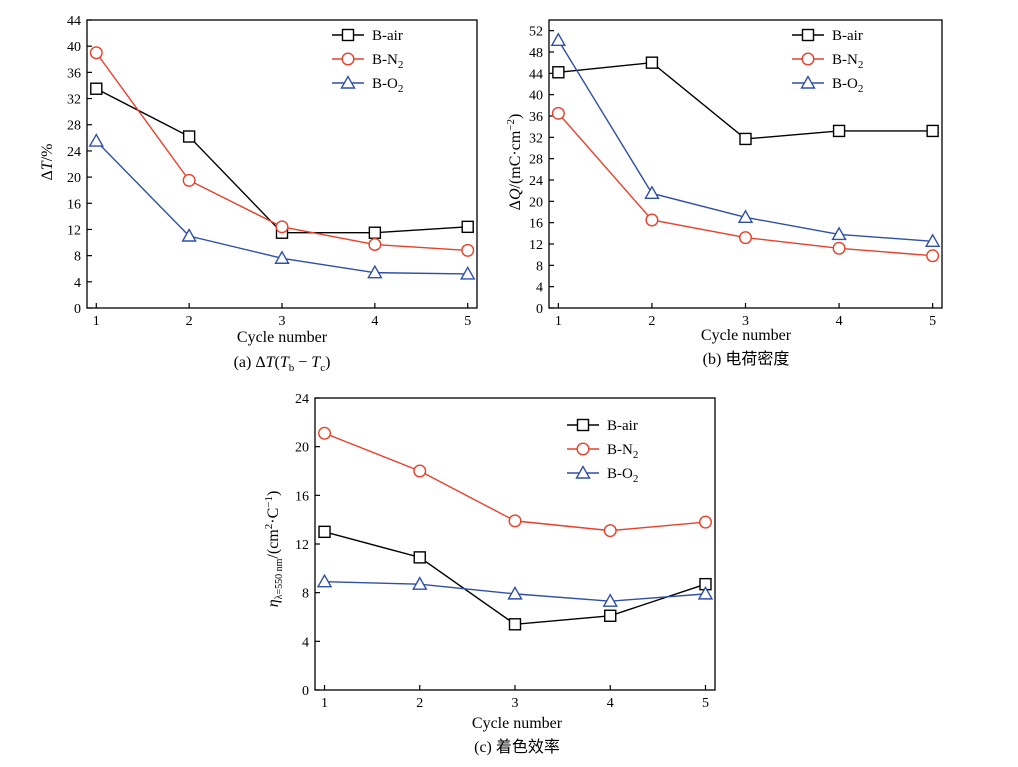 The height and width of the screenshot is (767, 1018). Describe the element at coordinates (827, 61) in the screenshot. I see `panel-b-legend: B-air B-N2 B-O2` at that location.